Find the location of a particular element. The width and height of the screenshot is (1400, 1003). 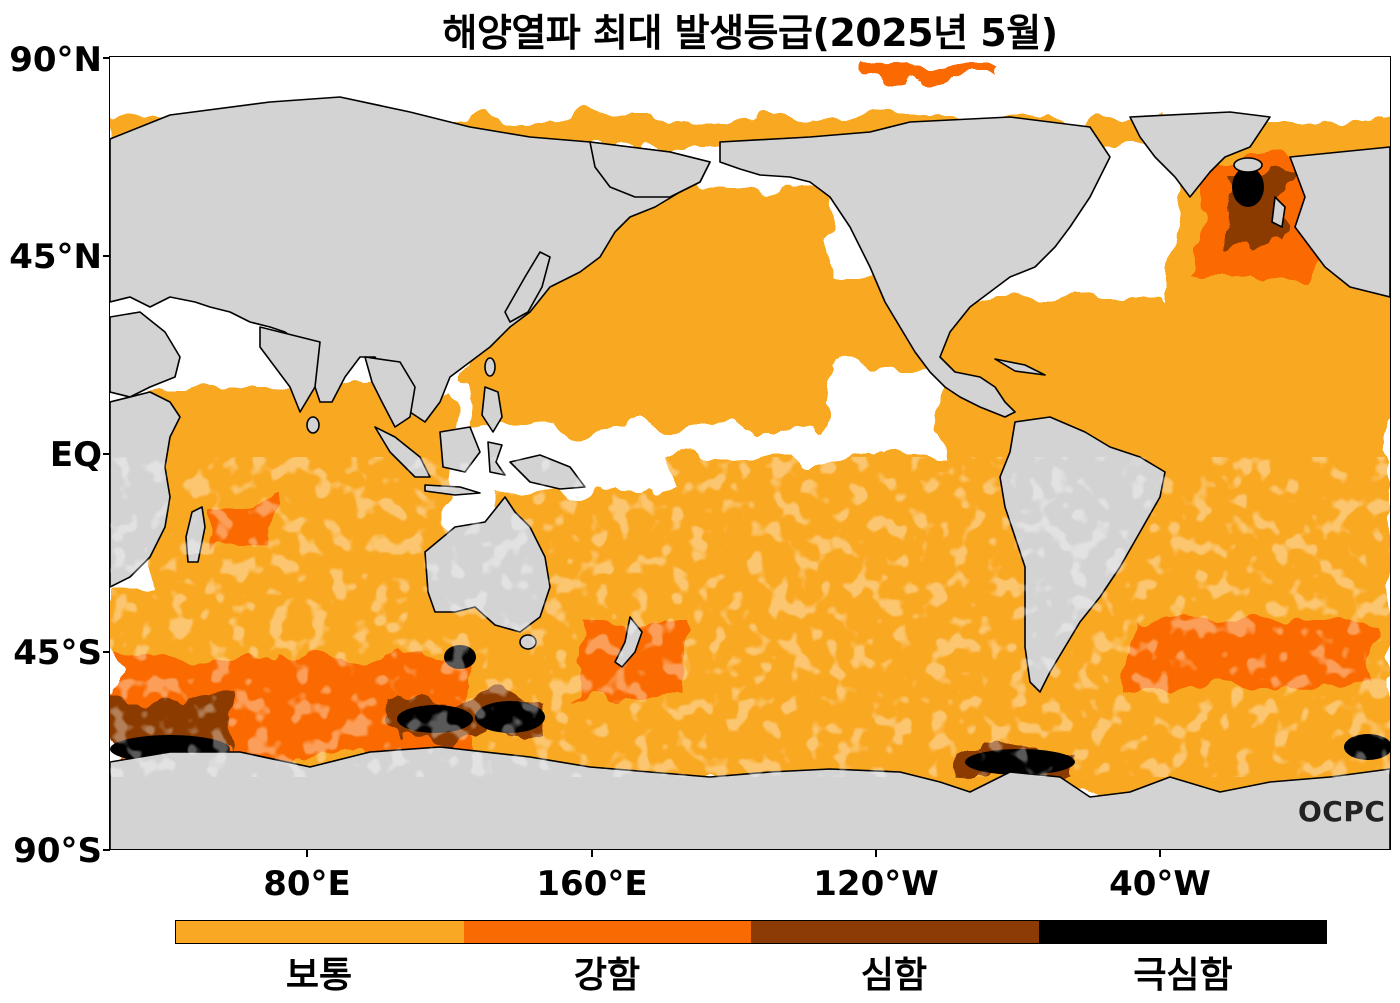

lat-label-45n: 45°N is located at coordinates (55, 257).